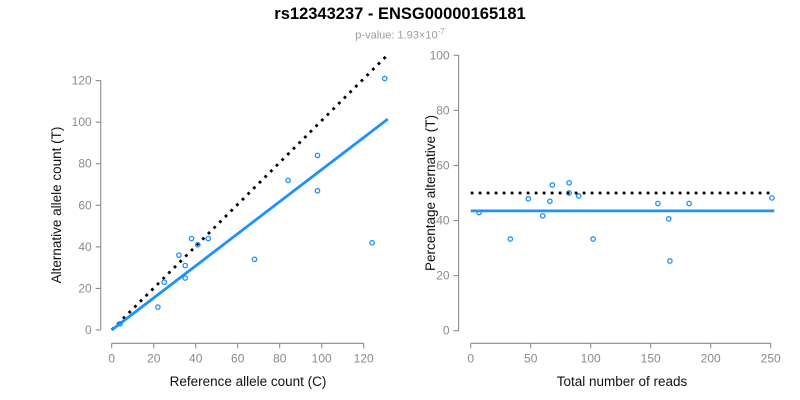 The height and width of the screenshot is (400, 800). Describe the element at coordinates (430, 193) in the screenshot. I see `right-y-axis-title: Percentage alternative (T)` at that location.